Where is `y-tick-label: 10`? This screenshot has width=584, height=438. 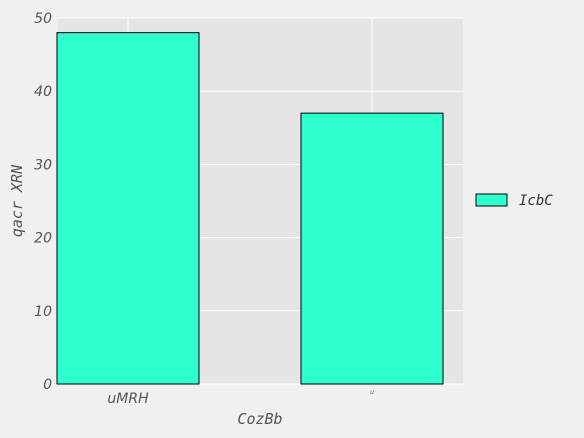
y-tick-label: 10 is located at coordinates (43, 312).